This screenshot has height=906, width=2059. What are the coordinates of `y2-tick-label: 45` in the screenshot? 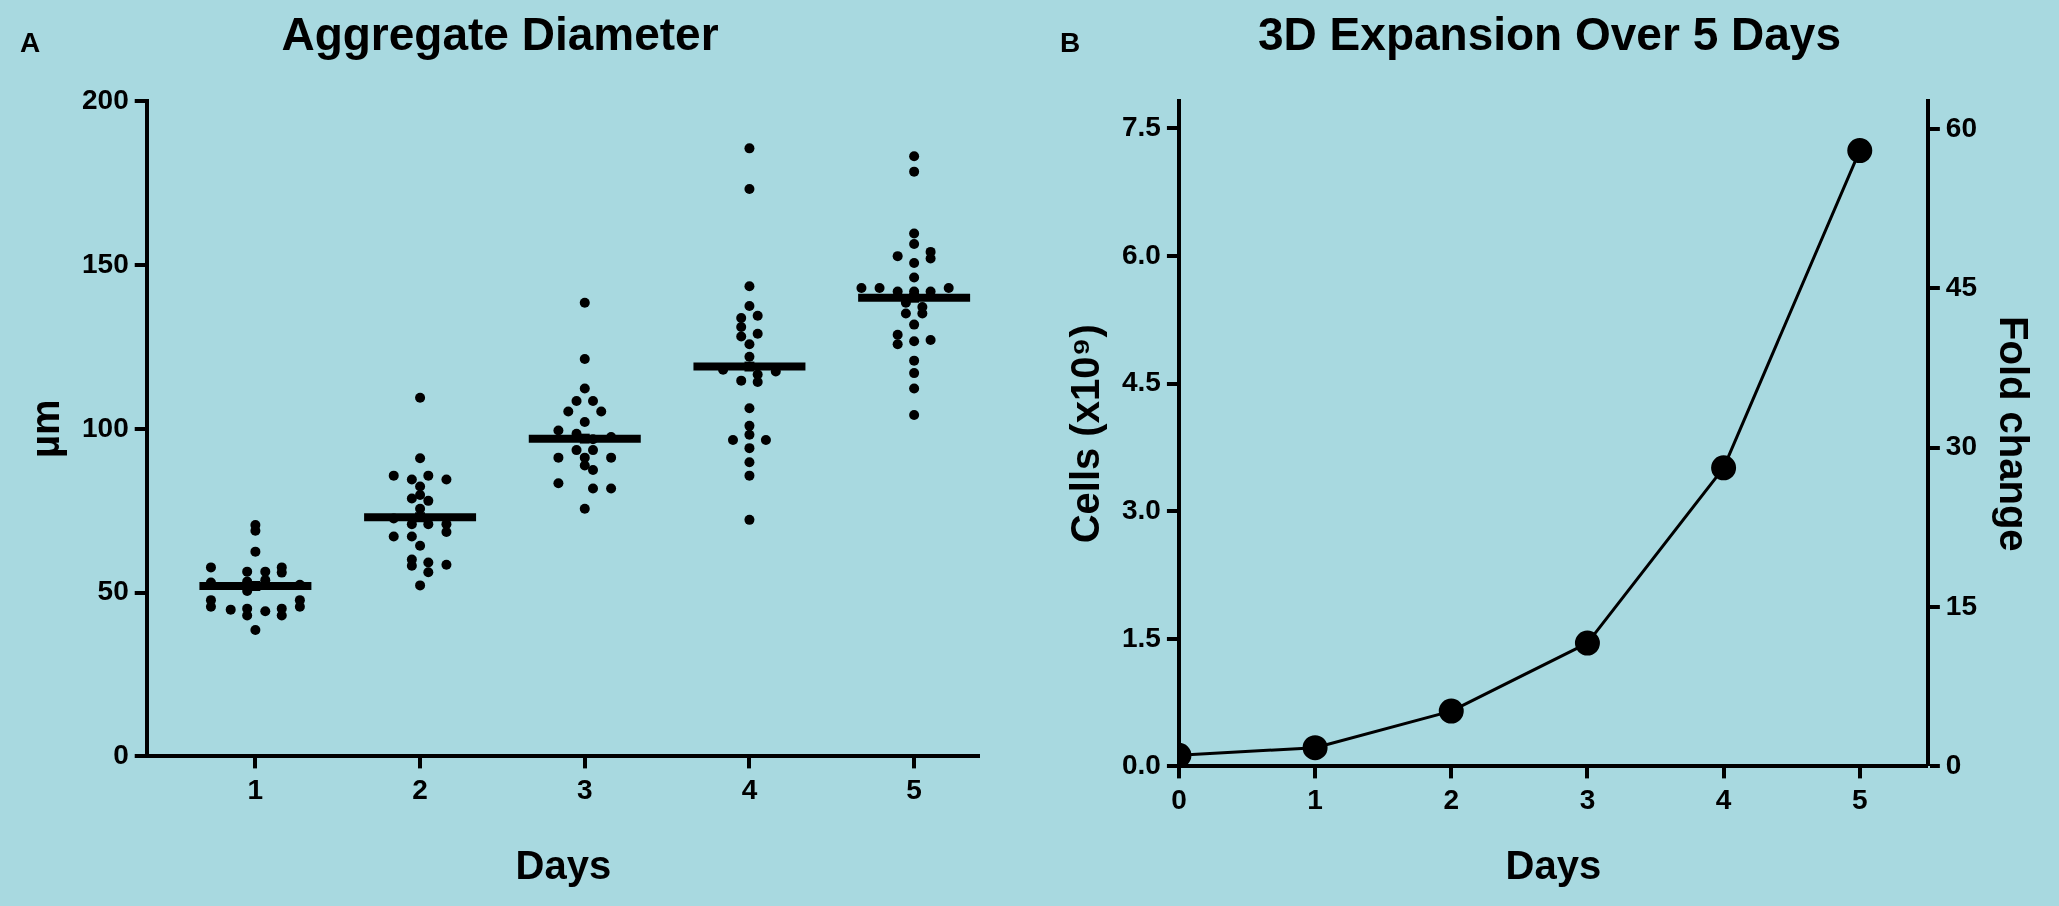 It's located at (1961, 286).